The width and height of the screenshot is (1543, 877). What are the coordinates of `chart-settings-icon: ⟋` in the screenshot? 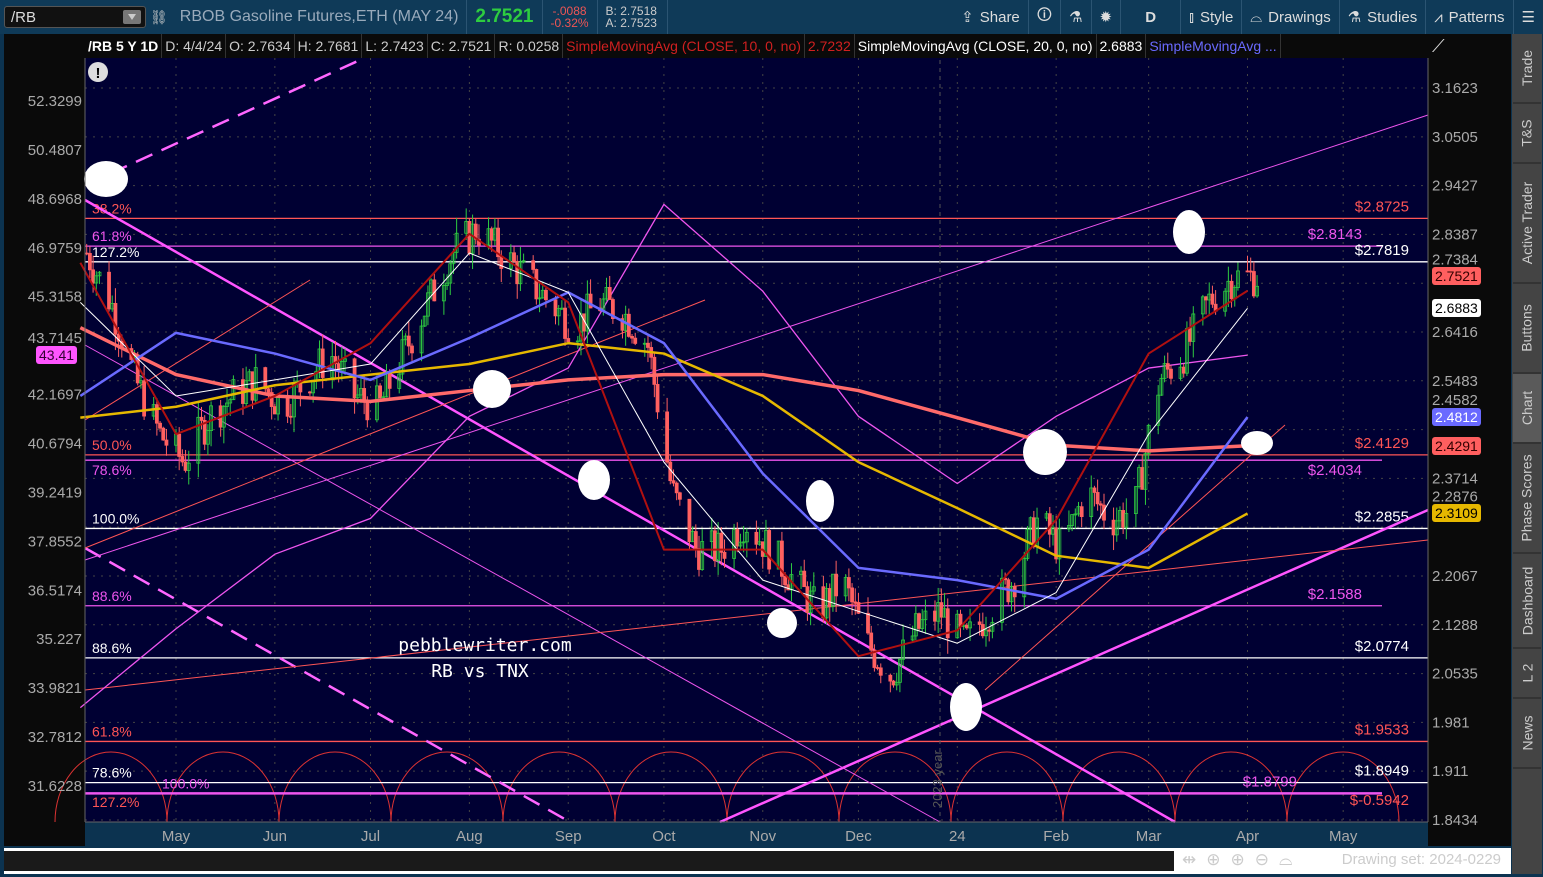 It's located at (1438, 46).